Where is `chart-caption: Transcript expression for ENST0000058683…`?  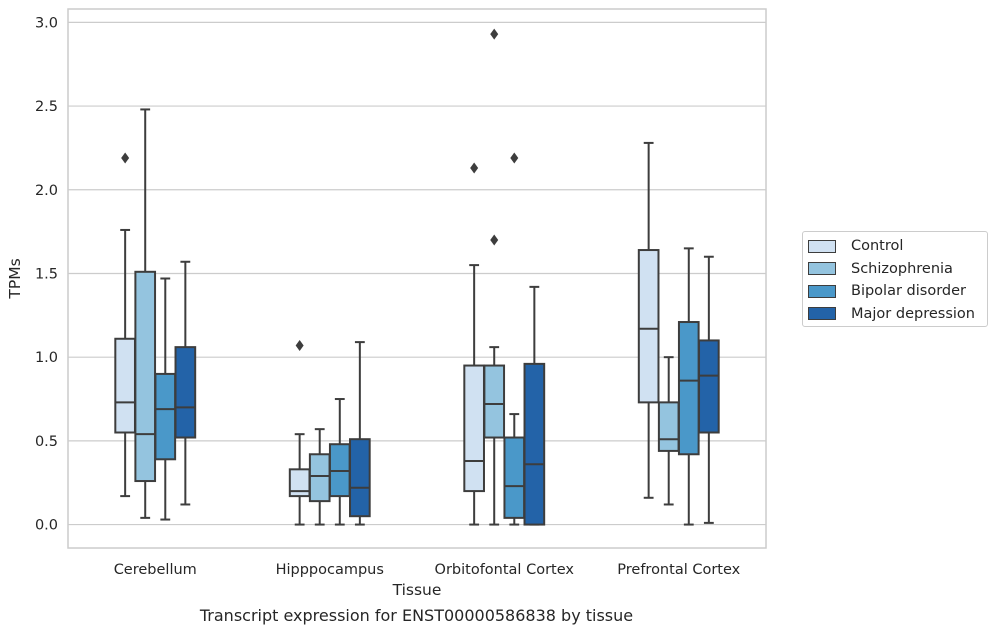 chart-caption: Transcript expression for ENST0000058683… is located at coordinates (416, 615).